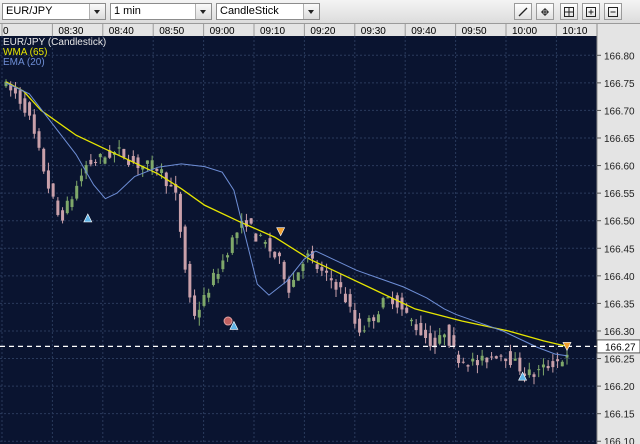 This screenshot has height=444, width=640. I want to click on crosshair-button, so click(545, 11).